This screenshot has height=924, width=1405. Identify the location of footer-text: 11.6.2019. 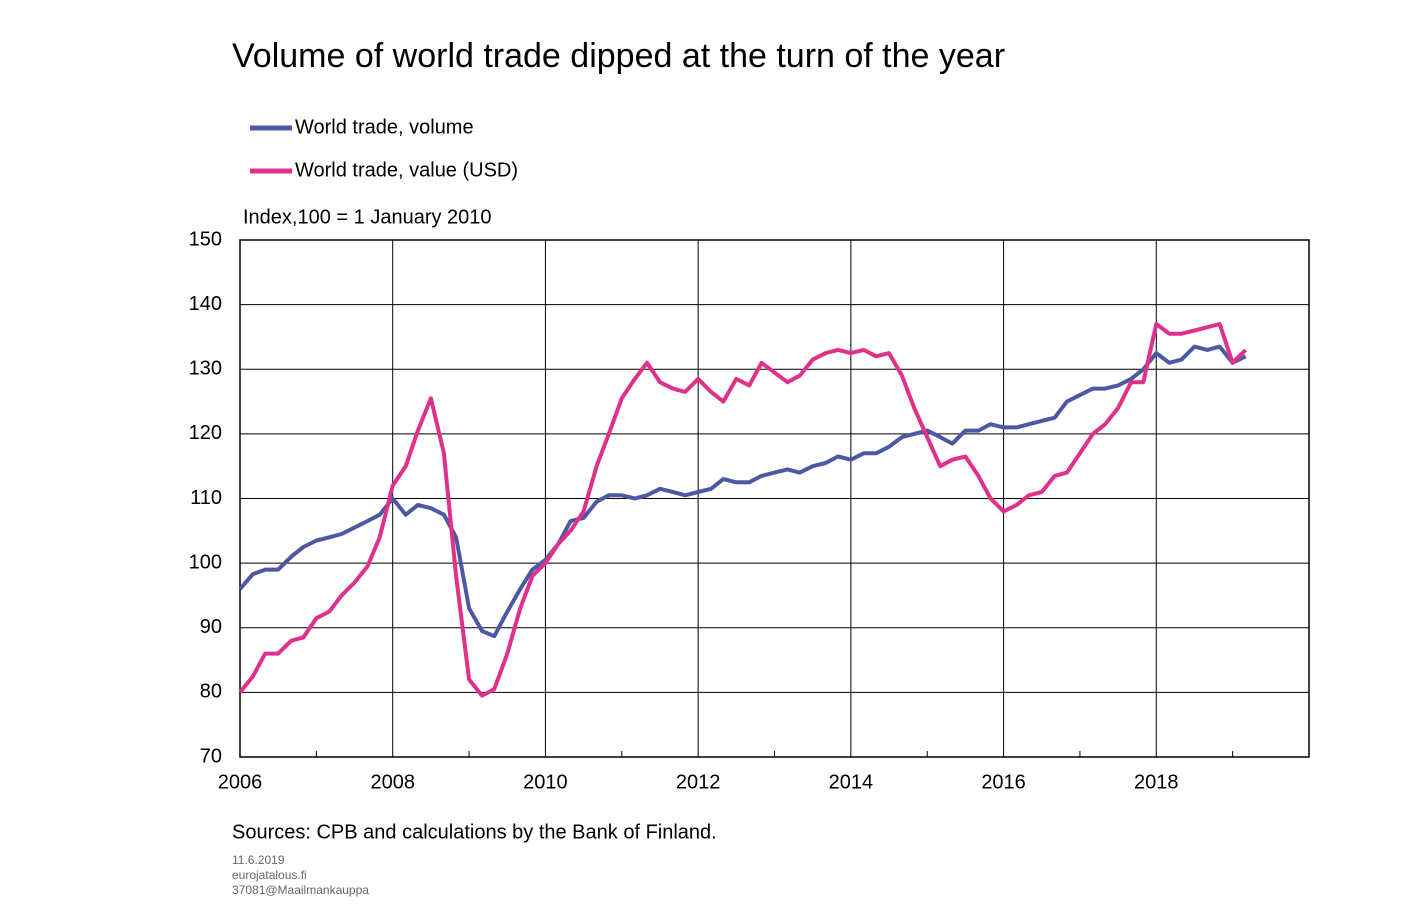
(258, 860).